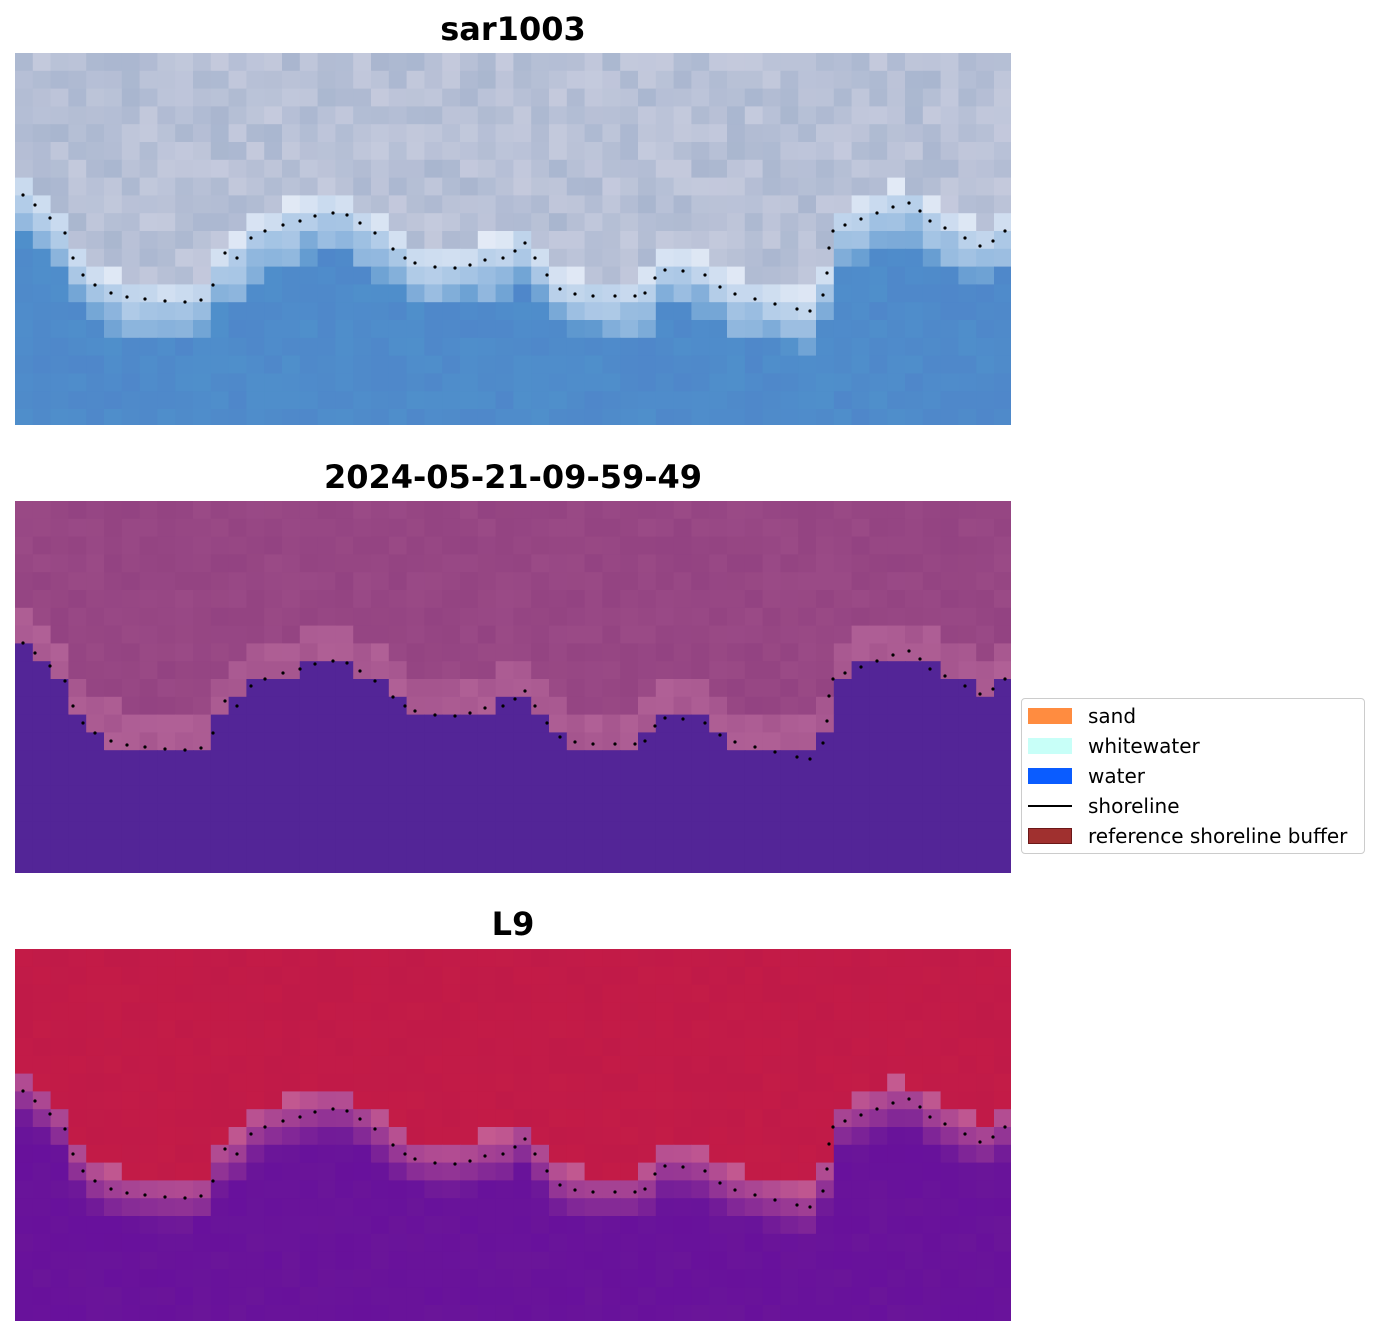 The image size is (1381, 1337). Describe the element at coordinates (1144, 746) in the screenshot. I see `legend-label-whitewater: whitewater` at that location.